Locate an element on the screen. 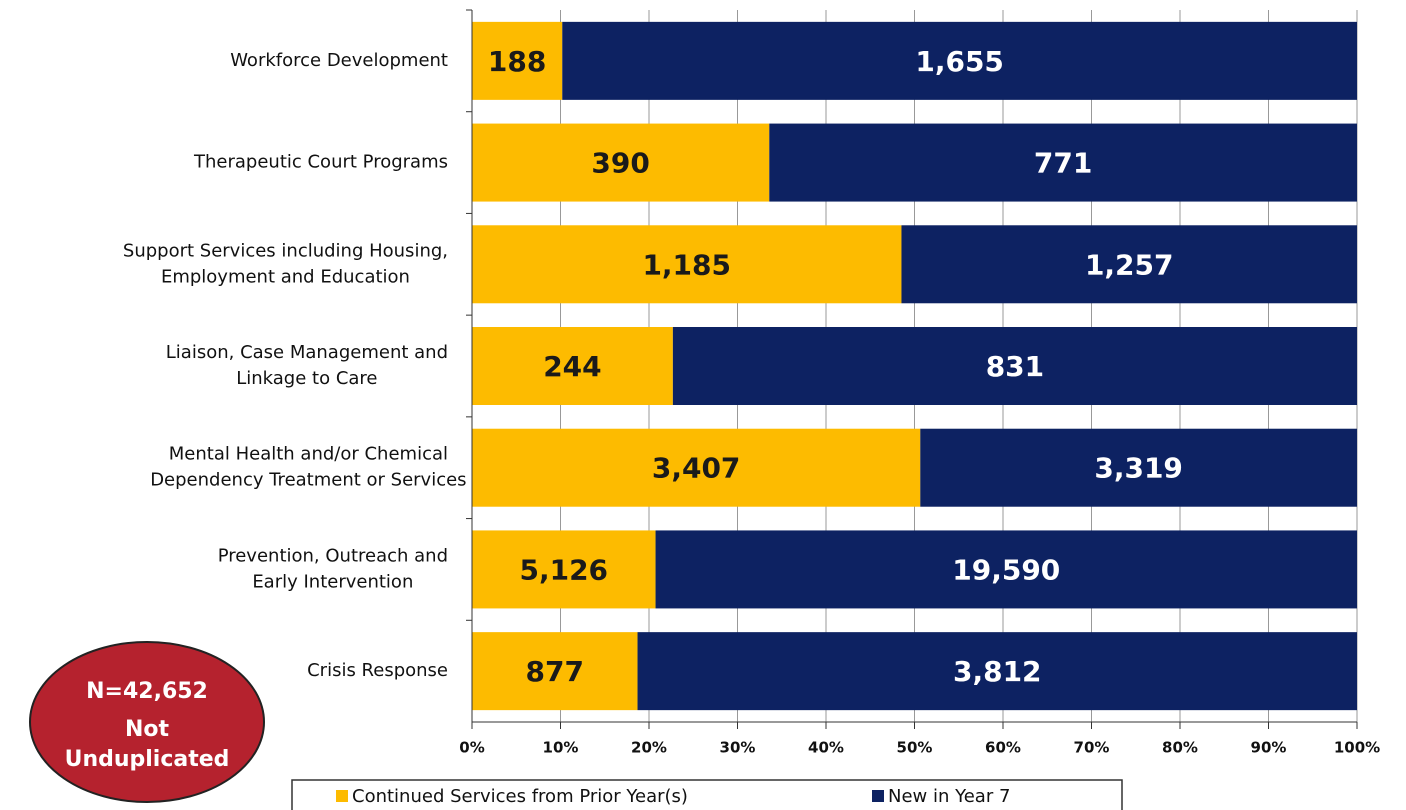 This screenshot has height=810, width=1406. x-tick-label: 40% is located at coordinates (826, 748).